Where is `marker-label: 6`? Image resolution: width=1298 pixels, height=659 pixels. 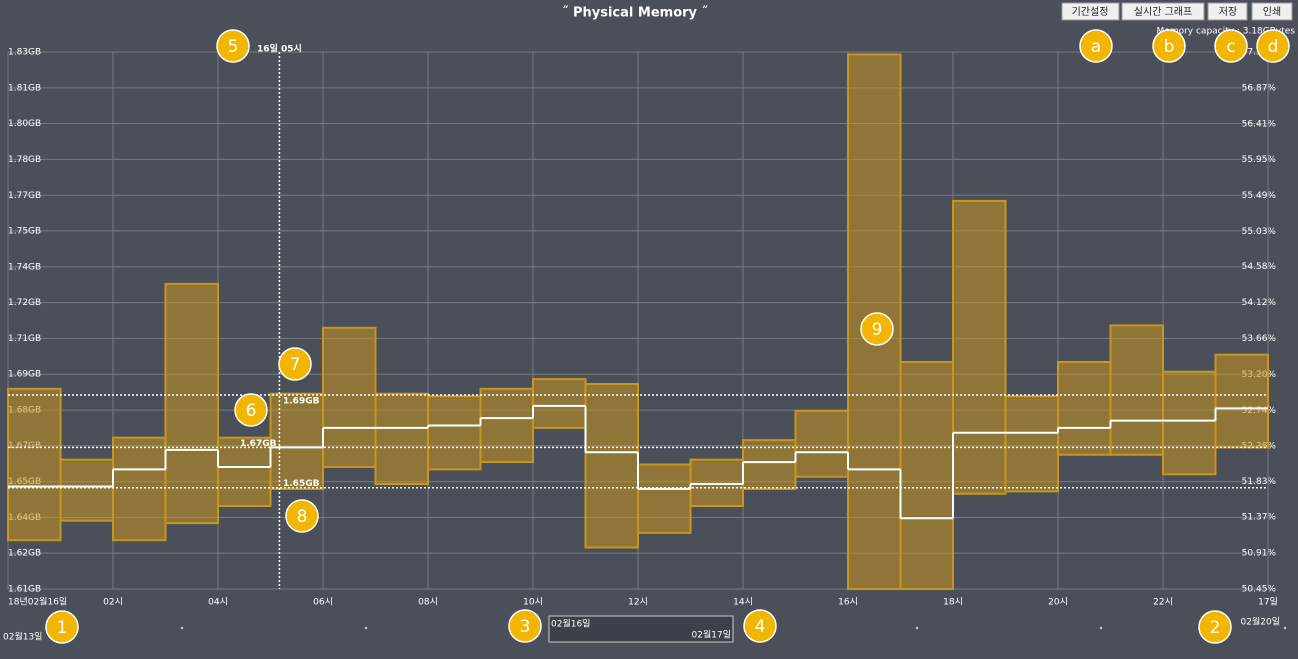 marker-label: 6 is located at coordinates (251, 411).